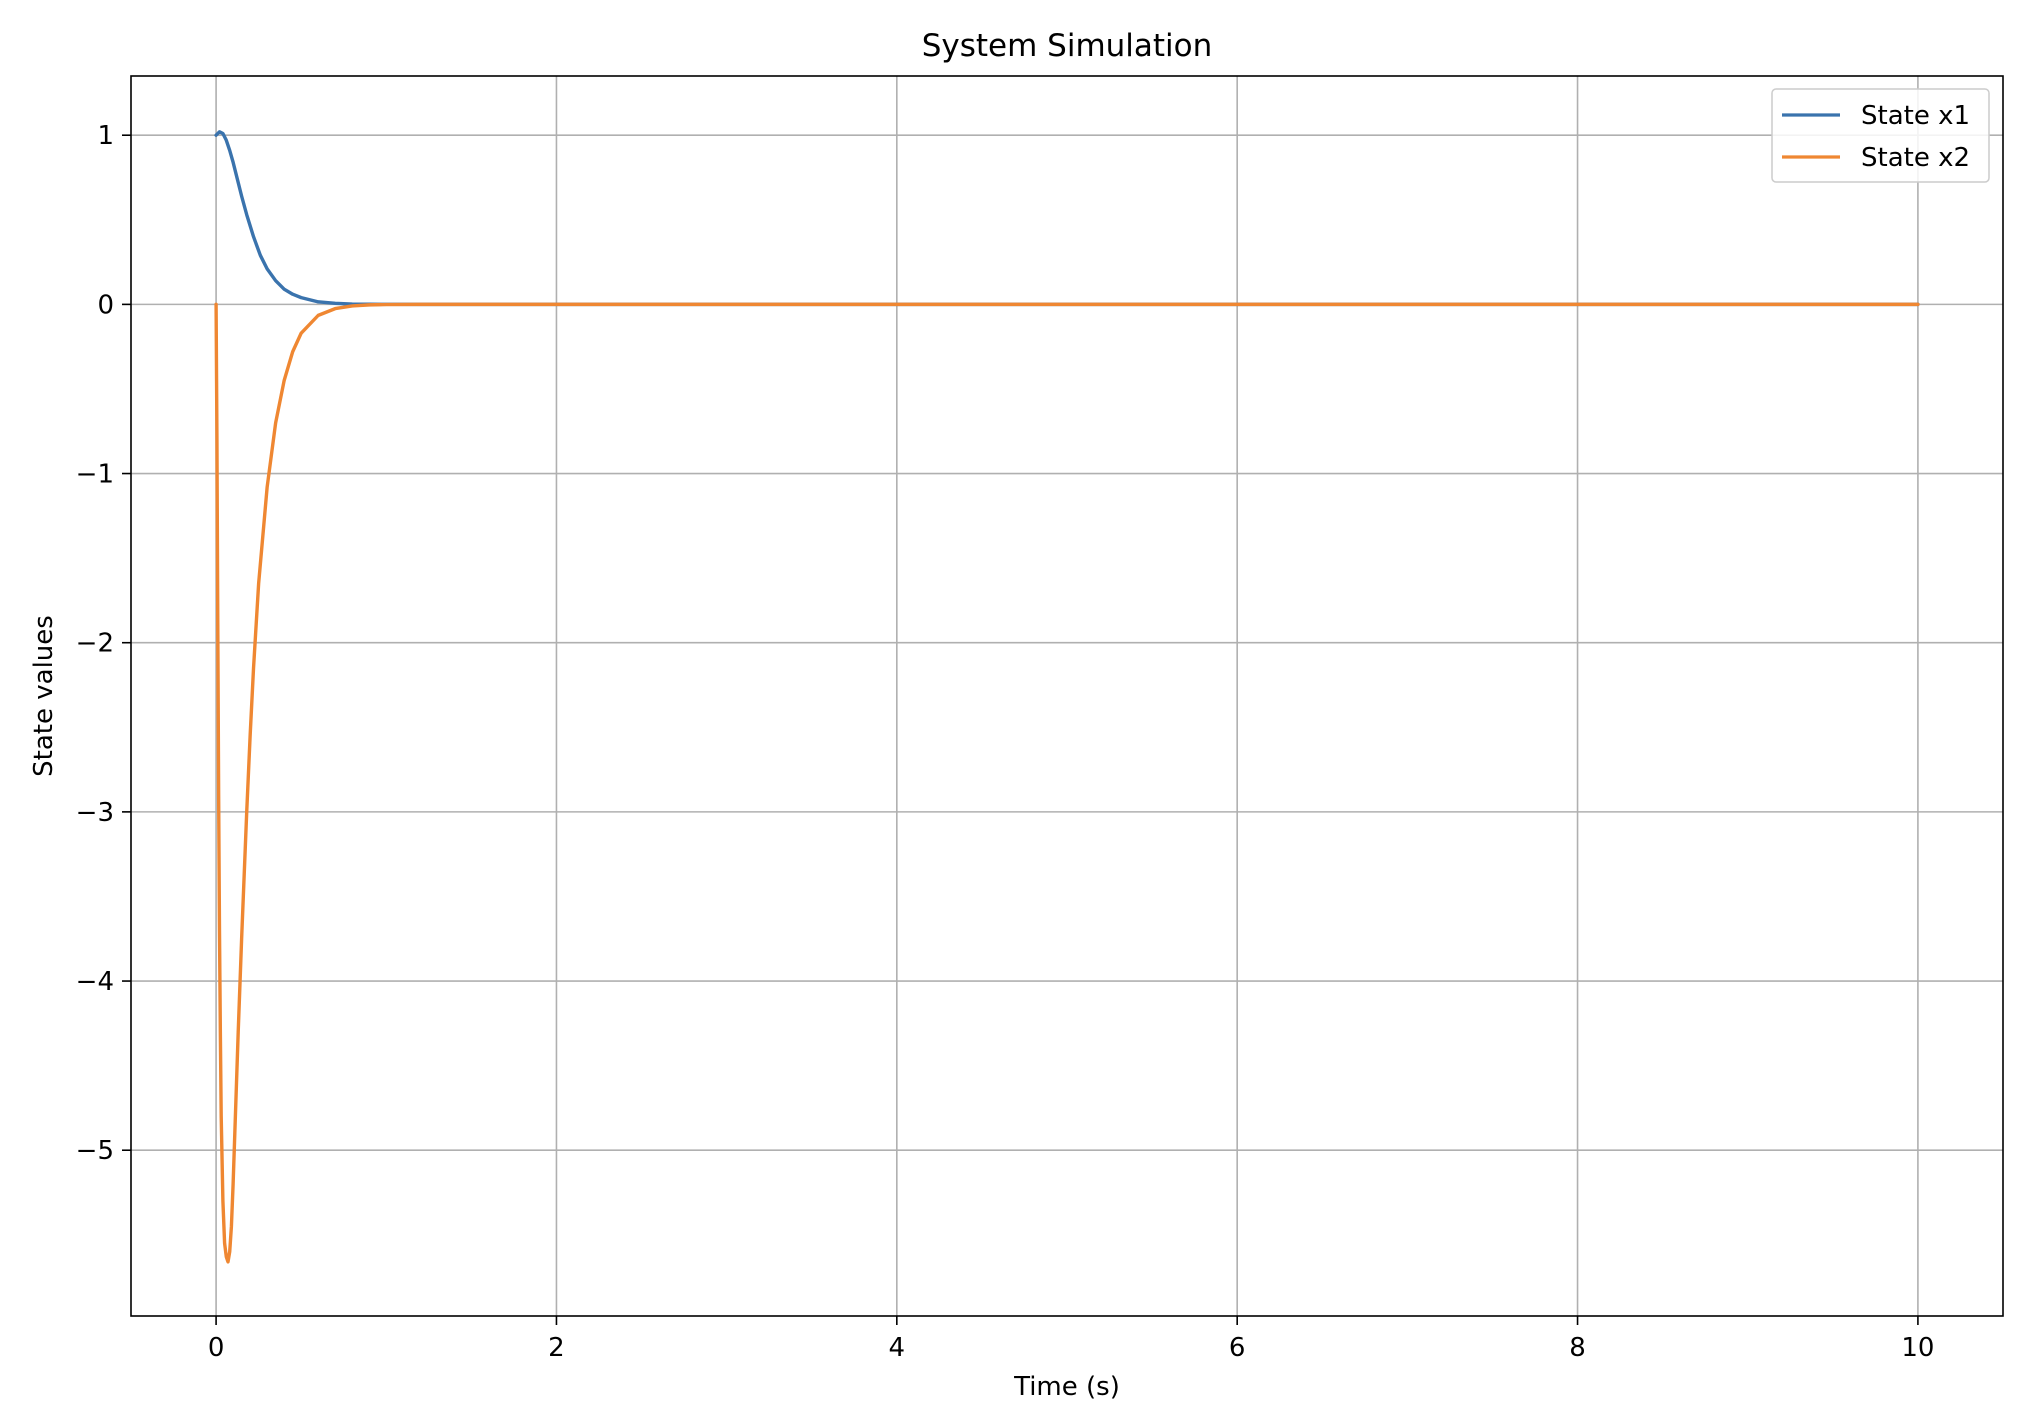  I want to click on legend: State x1 State x2, so click(1880, 135).